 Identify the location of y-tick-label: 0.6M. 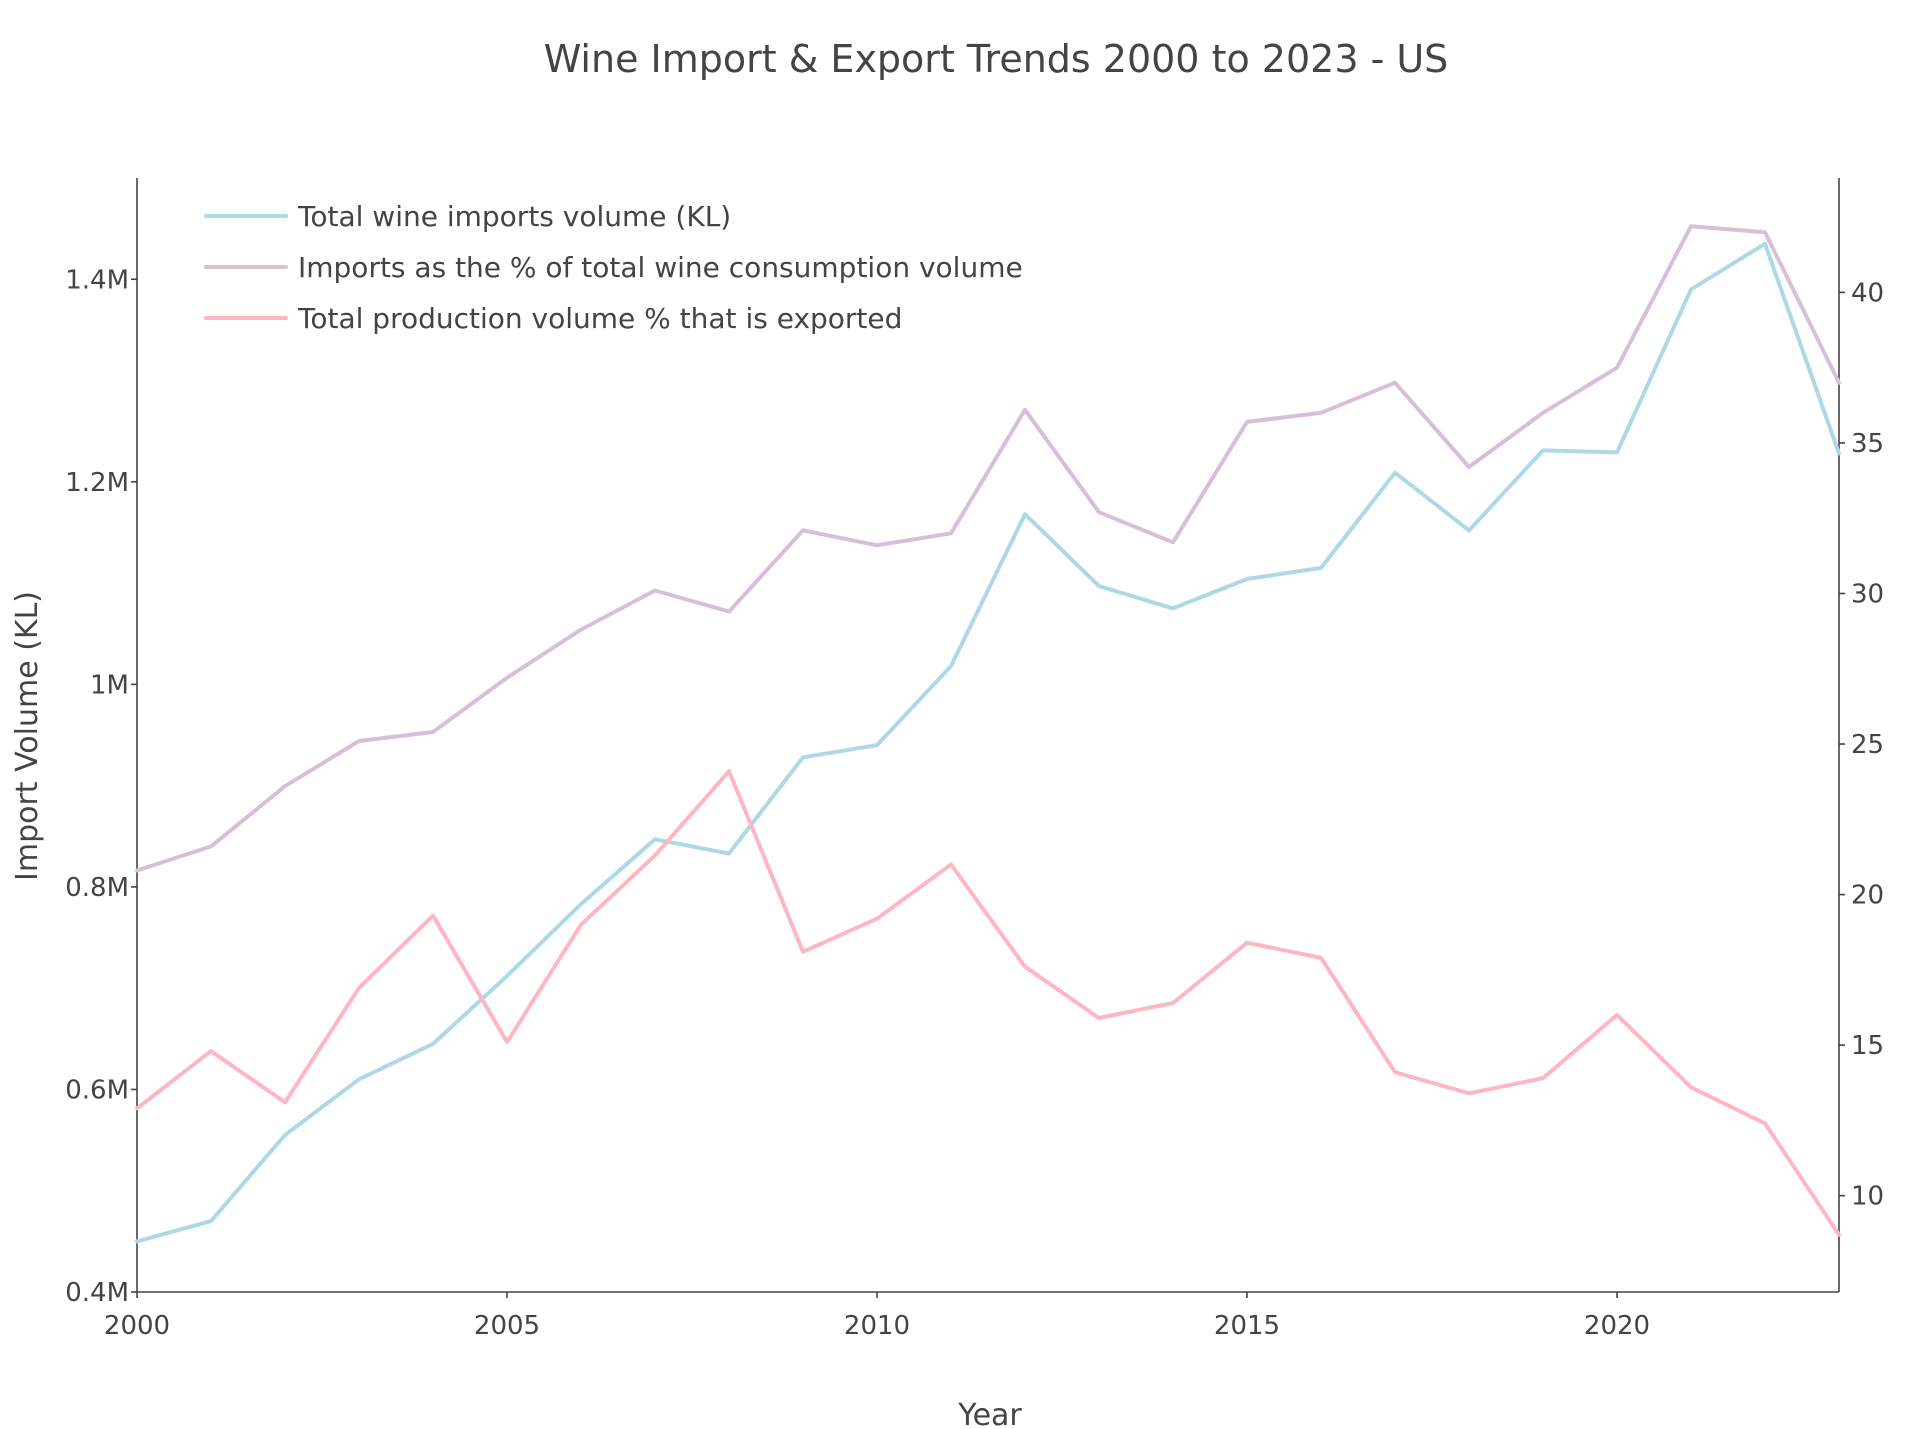
(97, 1090).